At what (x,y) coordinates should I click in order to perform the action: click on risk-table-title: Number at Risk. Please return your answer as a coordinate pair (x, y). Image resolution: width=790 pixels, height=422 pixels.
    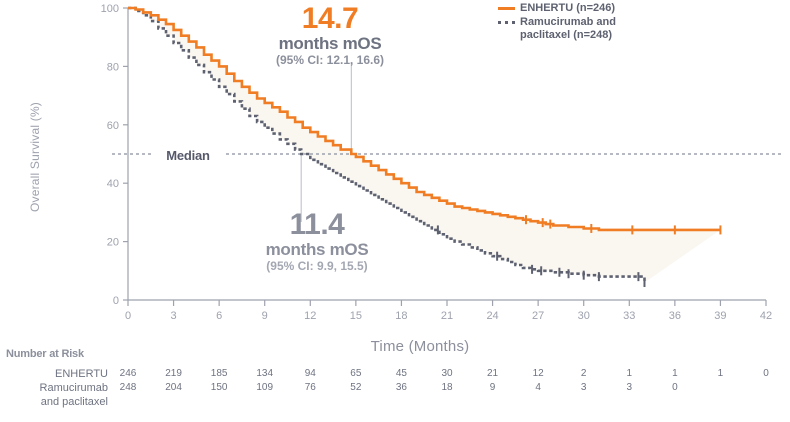
    Looking at the image, I should click on (45, 354).